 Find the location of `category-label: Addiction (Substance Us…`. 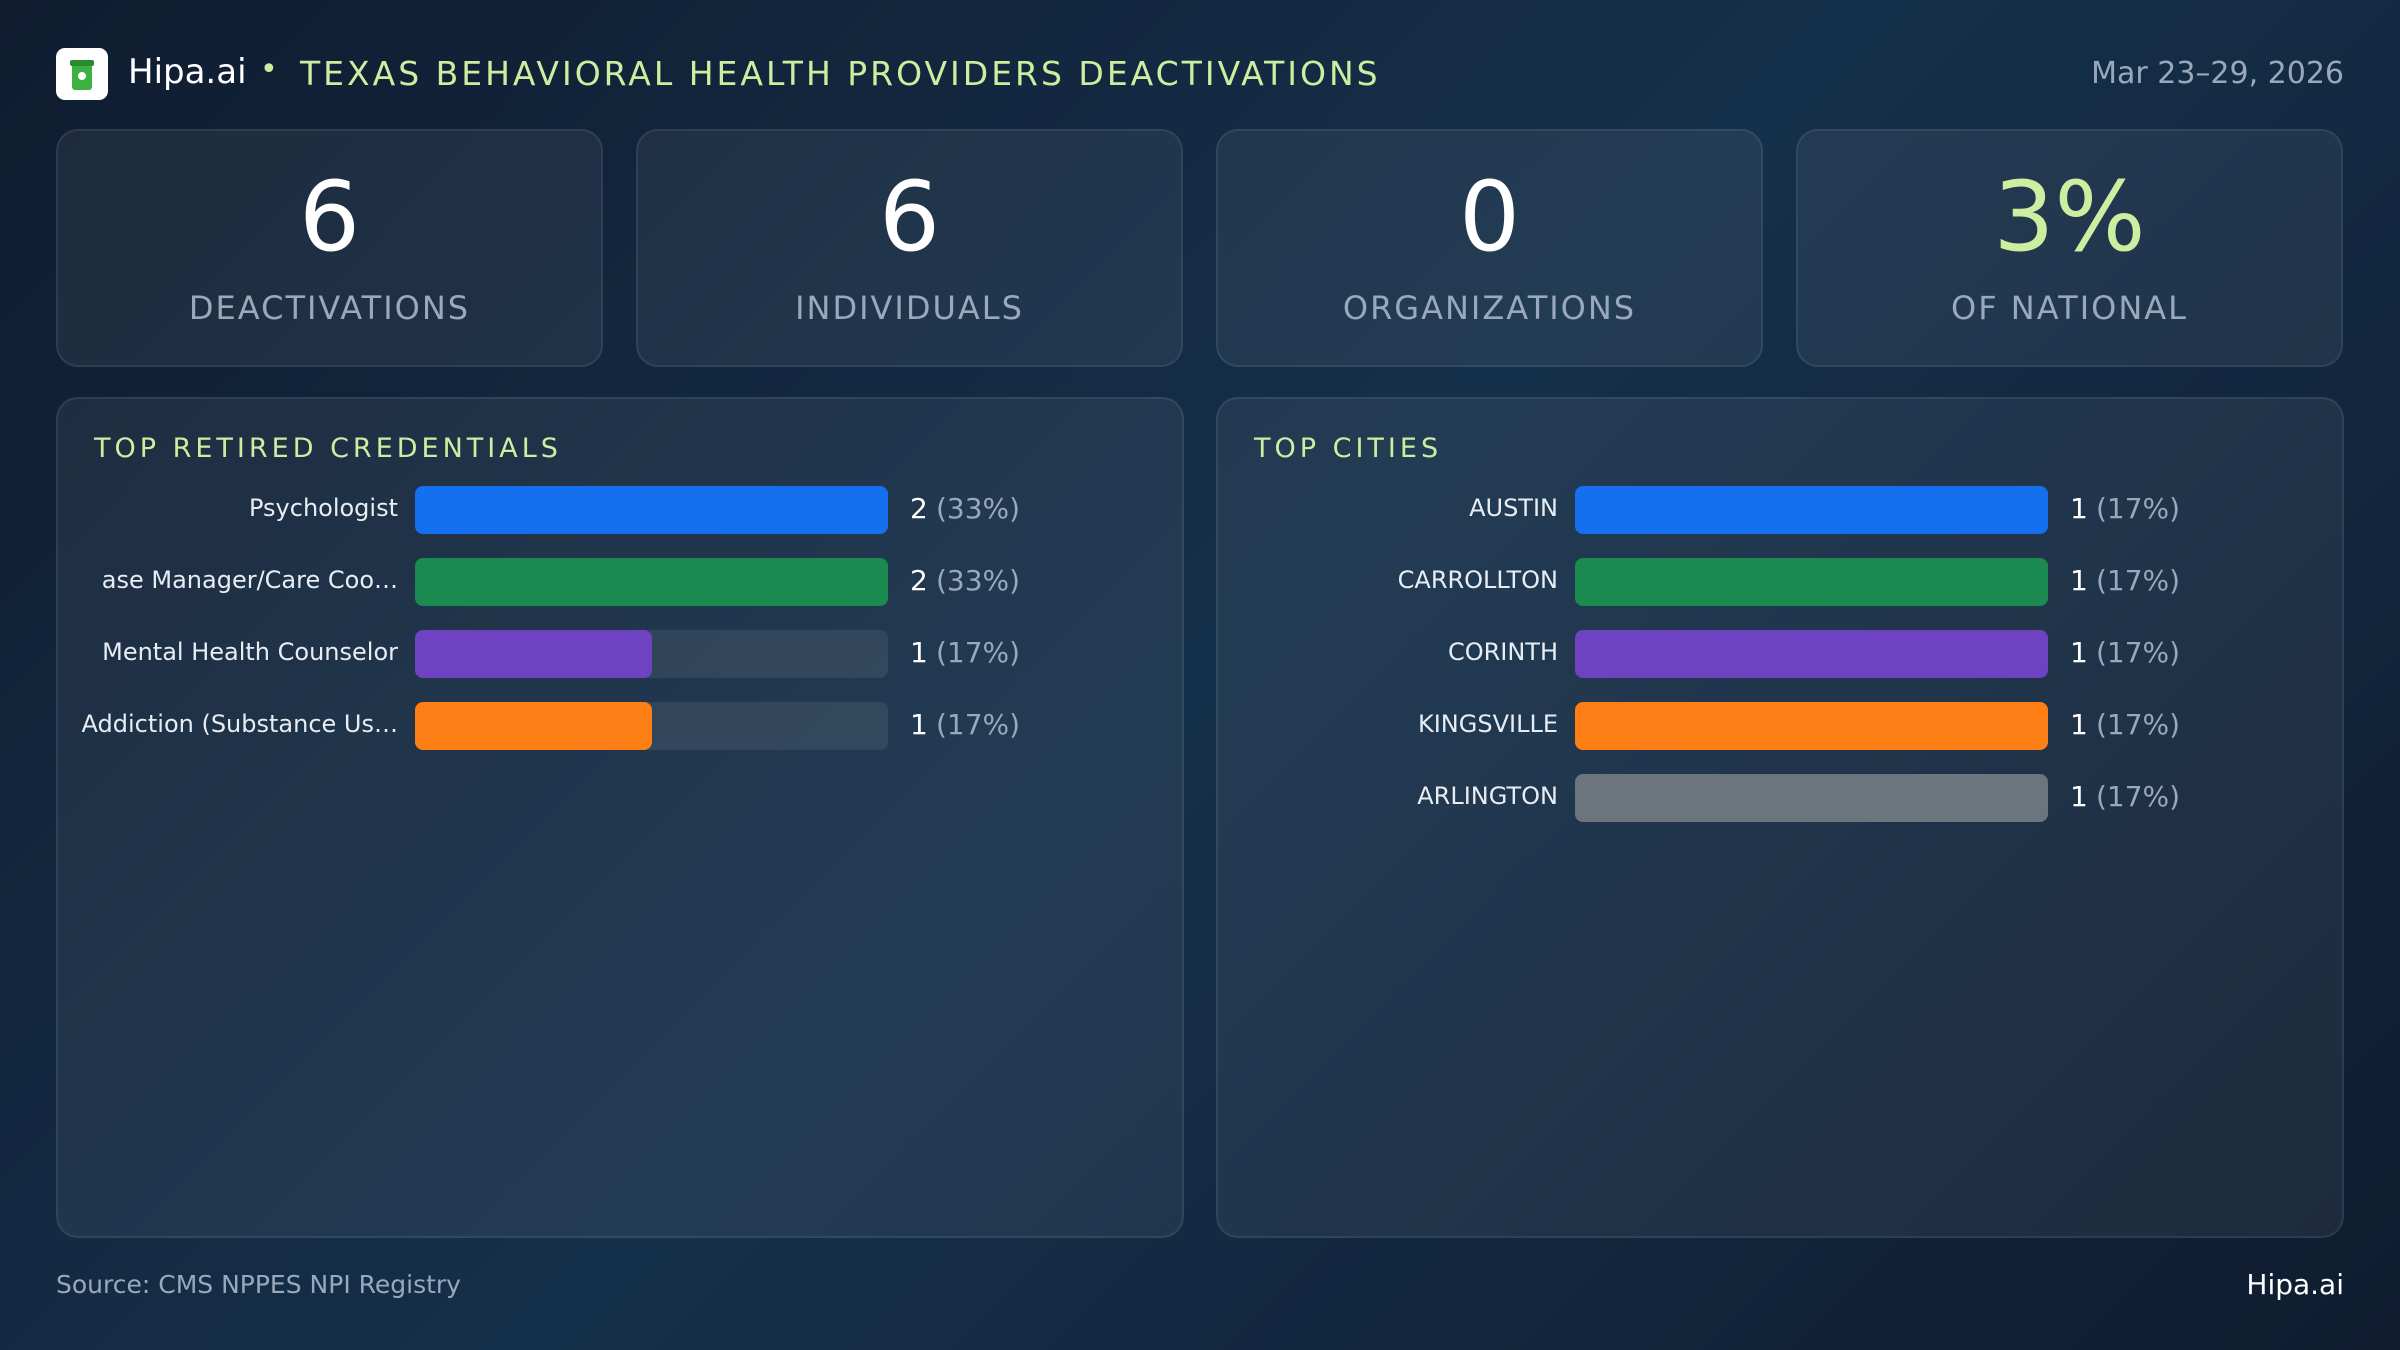

category-label: Addiction (Substance Us… is located at coordinates (239, 724).